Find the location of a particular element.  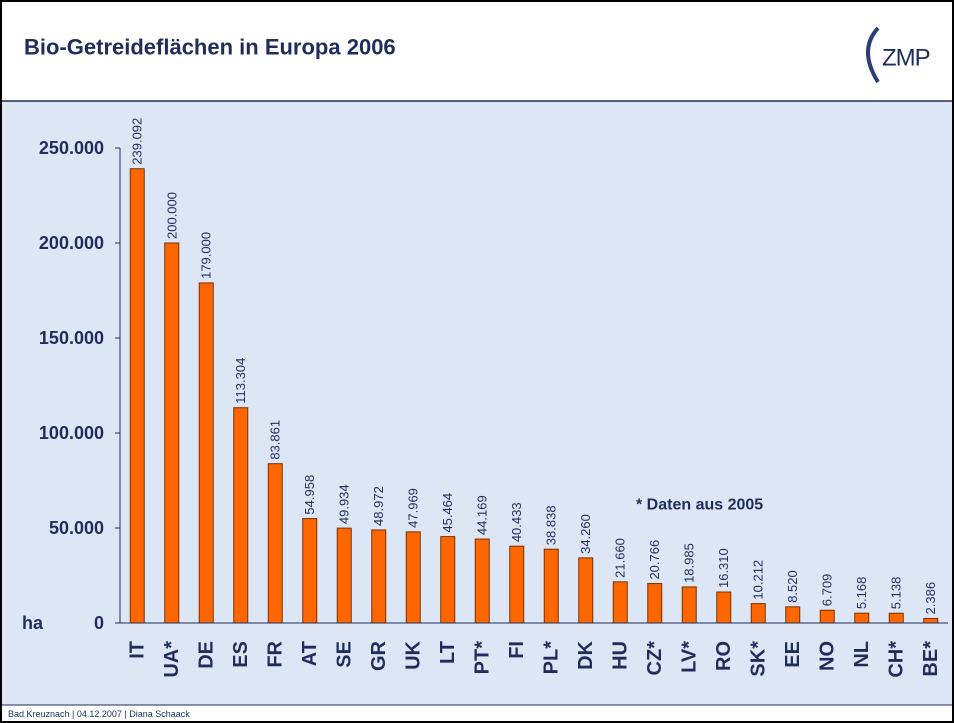

y-tick-label: 50.000 is located at coordinates (76, 528).